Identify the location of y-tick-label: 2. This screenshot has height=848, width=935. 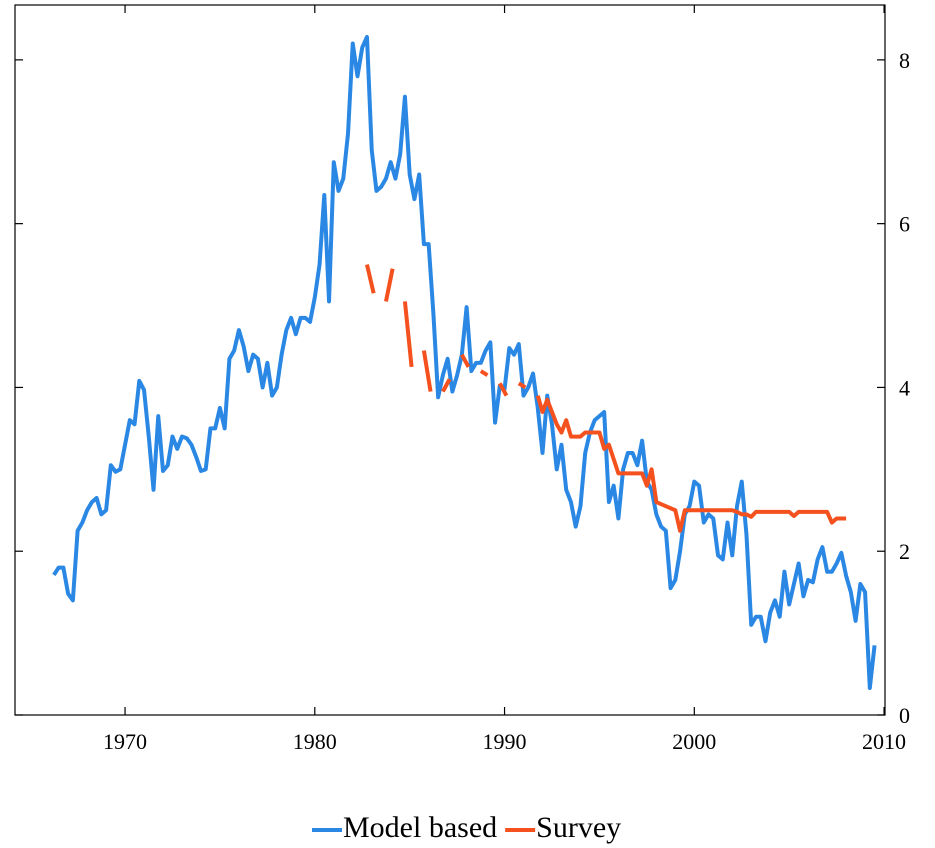
(904, 551).